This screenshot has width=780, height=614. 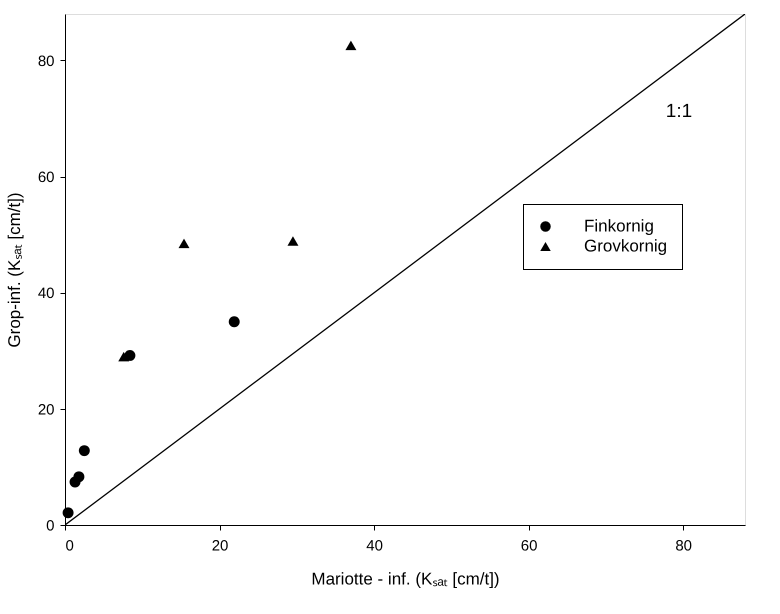 What do you see at coordinates (220, 546) in the screenshot?
I see `x-tick-label: 20` at bounding box center [220, 546].